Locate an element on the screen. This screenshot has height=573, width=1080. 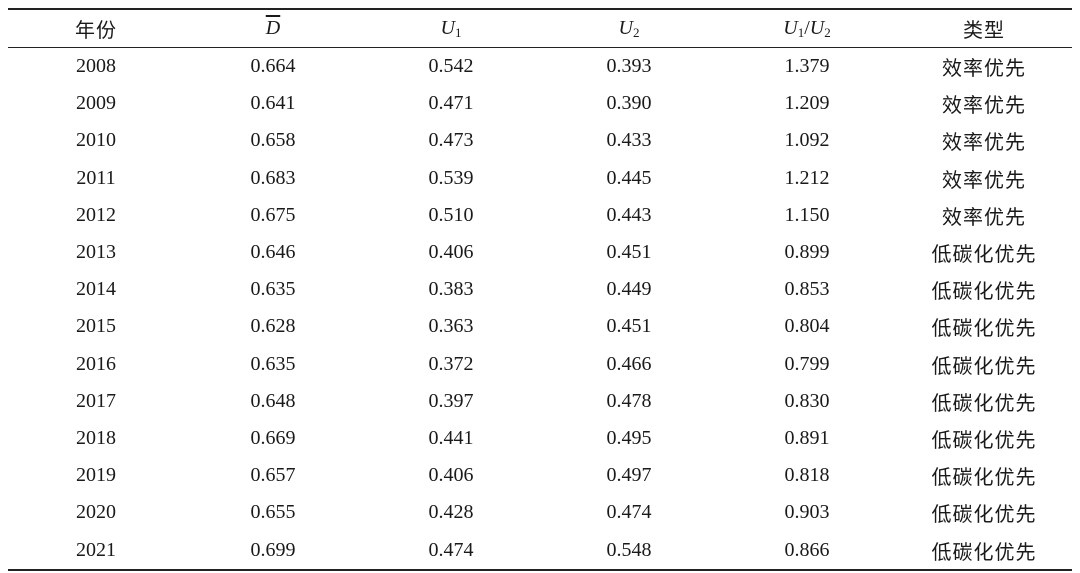
header-u1-subscript: 1 is located at coordinates (458, 32).